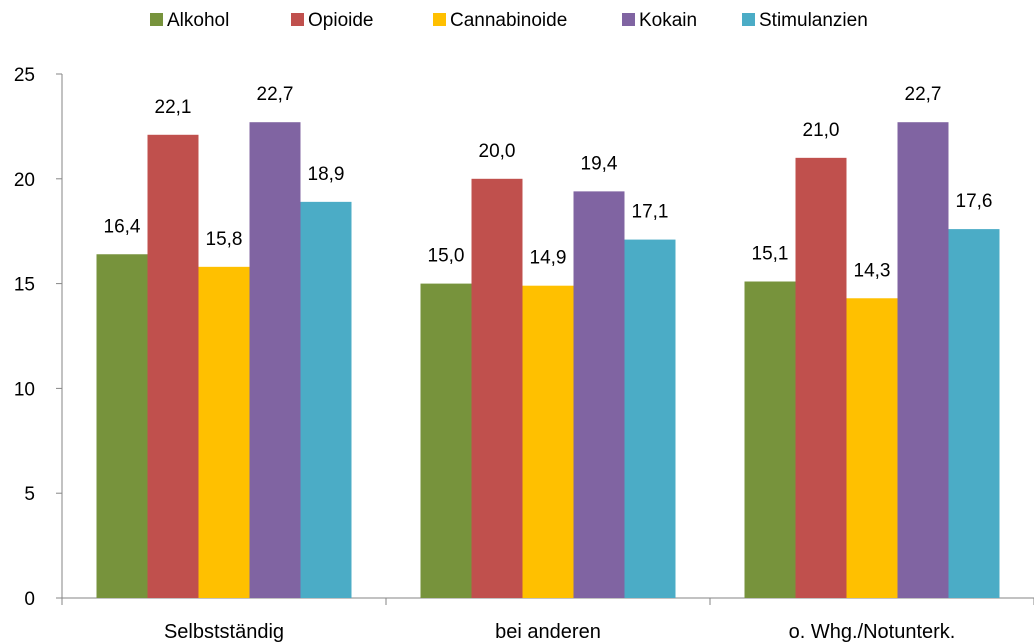 This screenshot has height=644, width=1034. Describe the element at coordinates (770, 254) in the screenshot. I see `data-label: 15,1` at that location.